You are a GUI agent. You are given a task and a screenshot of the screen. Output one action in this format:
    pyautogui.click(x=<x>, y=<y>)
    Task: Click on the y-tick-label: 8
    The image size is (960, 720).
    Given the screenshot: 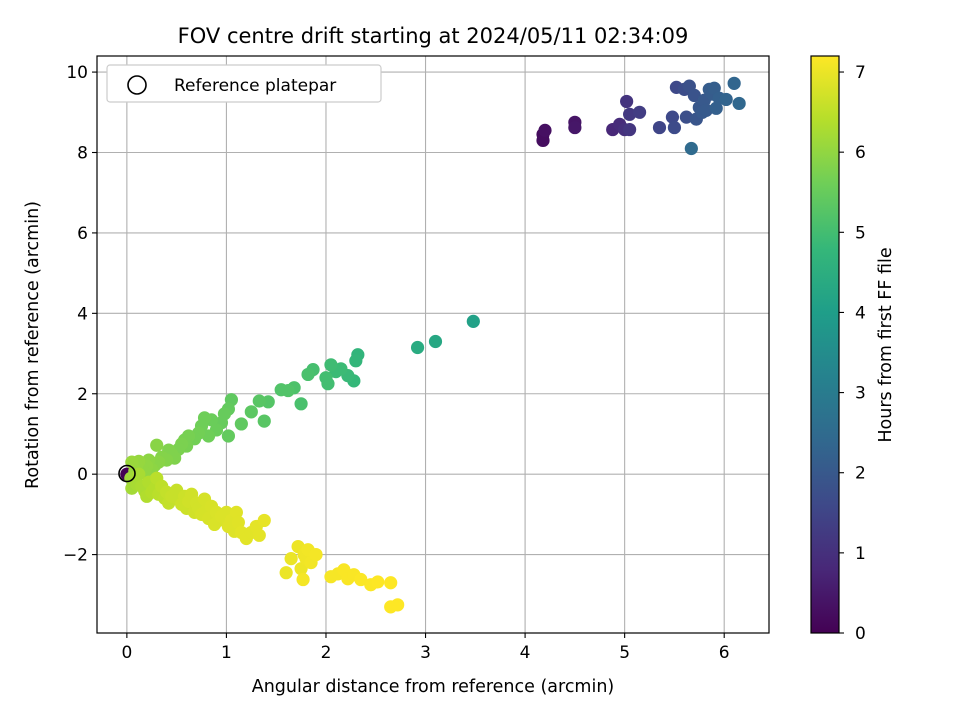 What is the action you would take?
    pyautogui.click(x=82, y=154)
    